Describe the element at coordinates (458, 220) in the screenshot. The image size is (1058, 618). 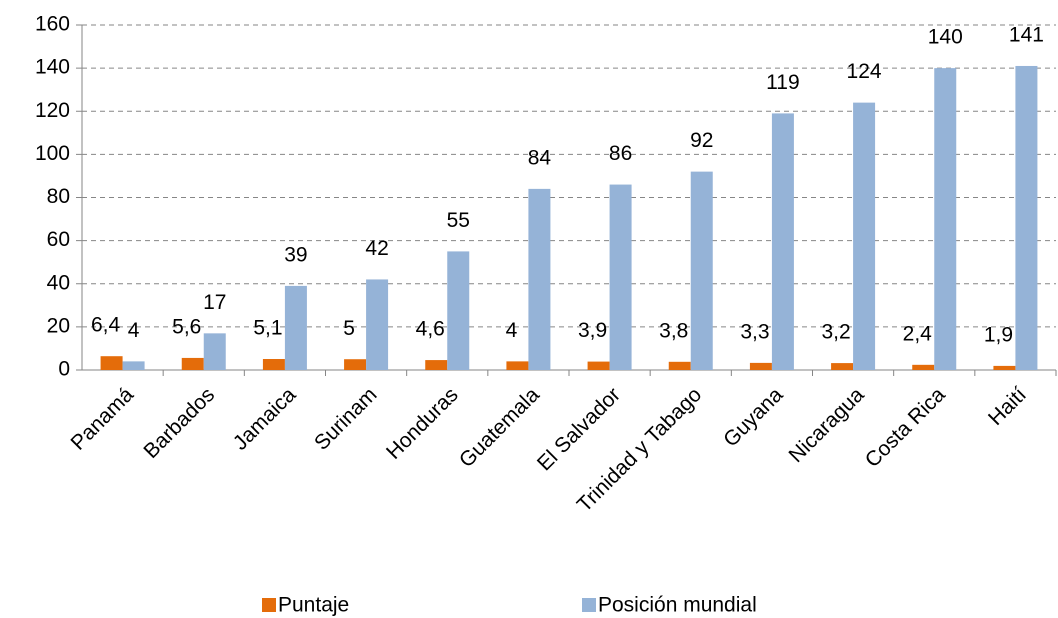
I see `data-label: 55` at that location.